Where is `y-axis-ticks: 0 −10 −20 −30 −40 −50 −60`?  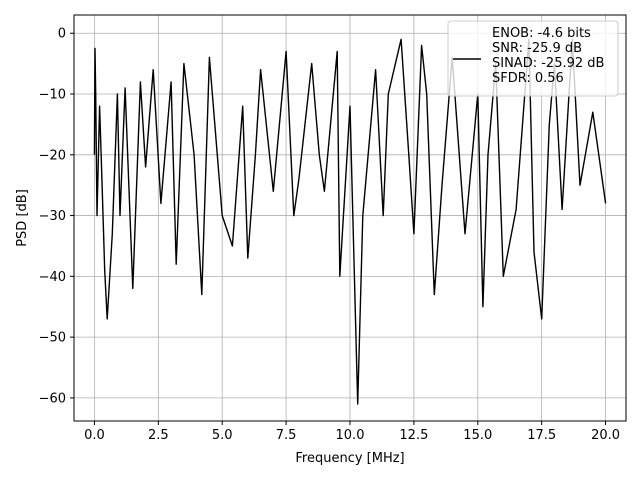
y-axis-ticks: 0 −10 −20 −30 −40 −50 −60 is located at coordinates (56, 216).